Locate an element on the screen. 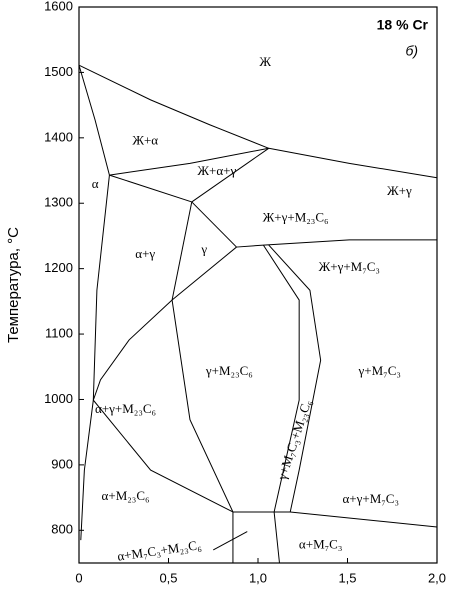 The image size is (450, 595). y-tick-label: 800 is located at coordinates (62, 529).